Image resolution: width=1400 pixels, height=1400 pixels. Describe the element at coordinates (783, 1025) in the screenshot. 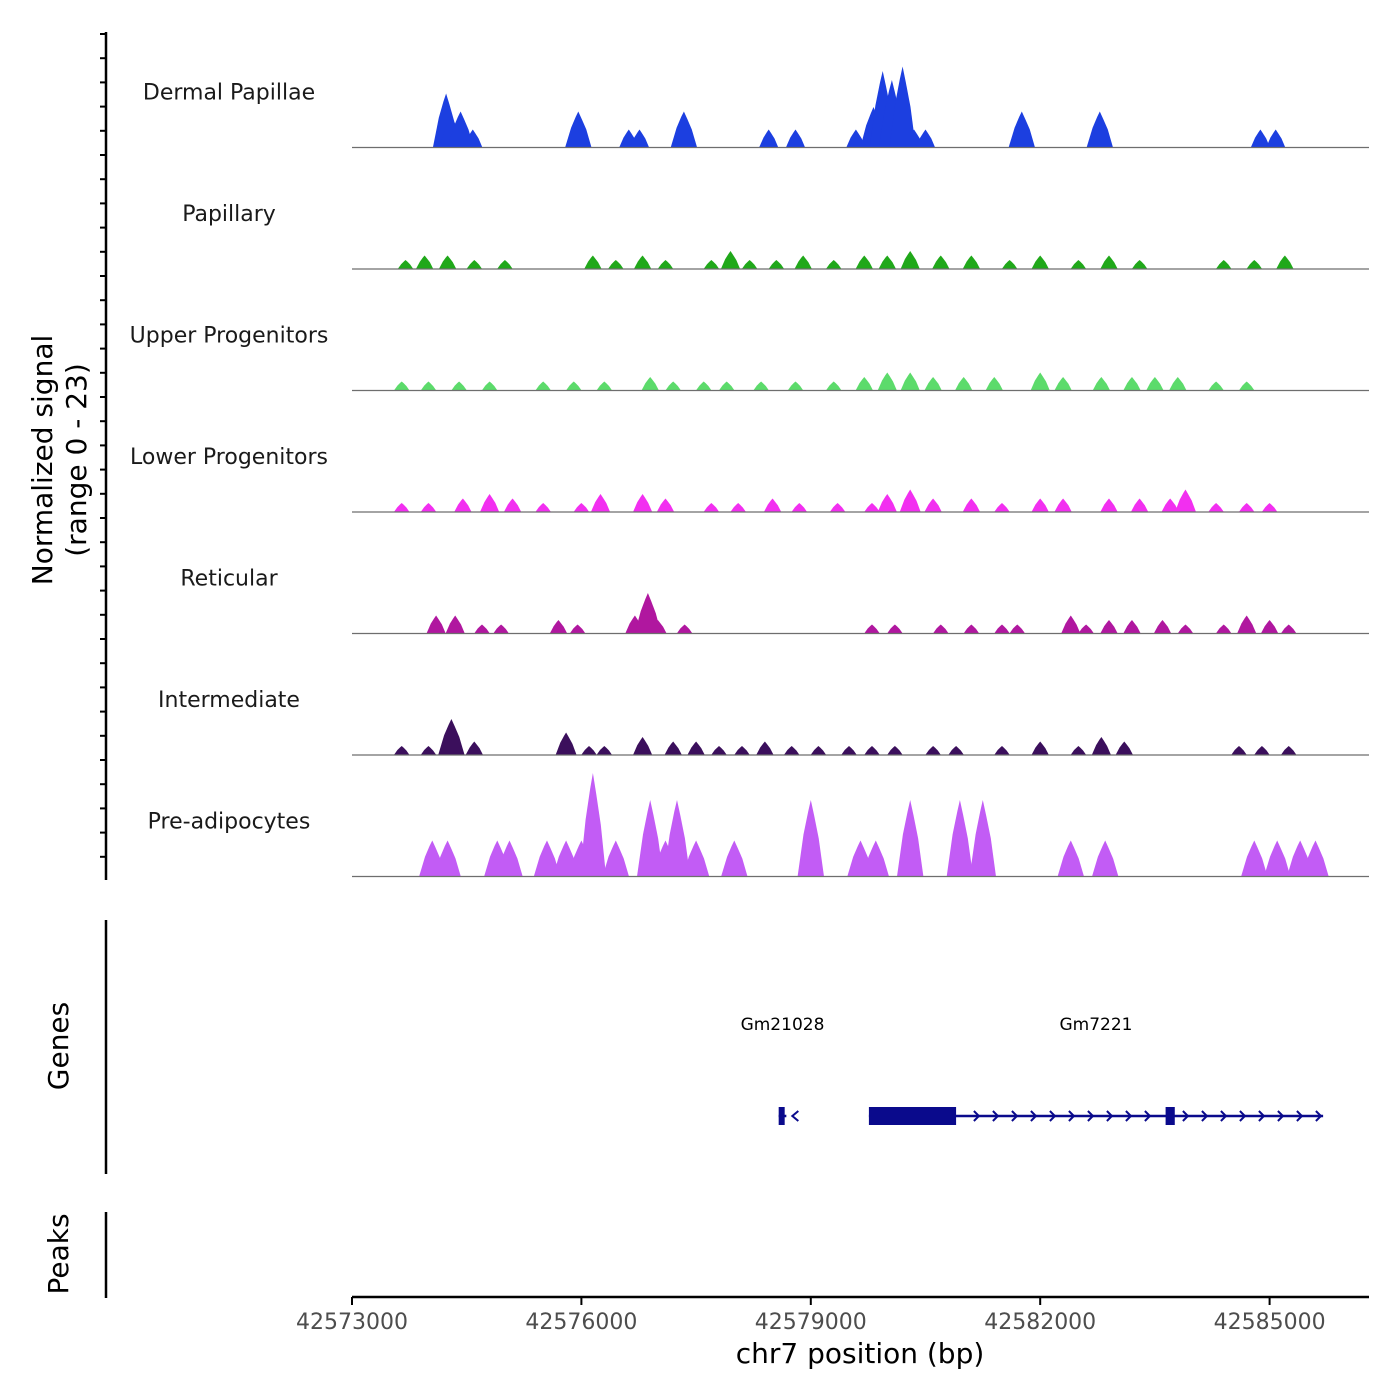

I see `gene-label: Gm21028` at that location.